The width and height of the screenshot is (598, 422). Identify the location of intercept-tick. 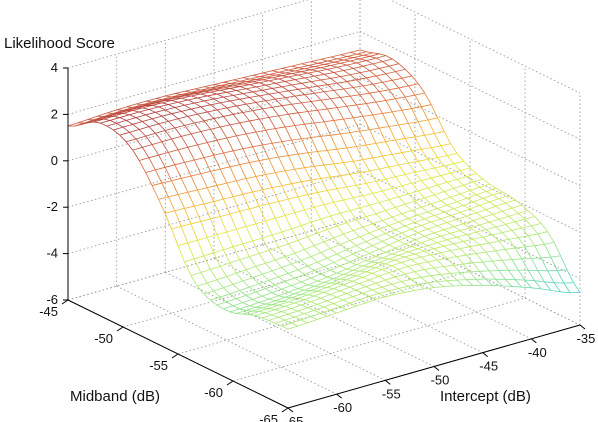
(485, 355).